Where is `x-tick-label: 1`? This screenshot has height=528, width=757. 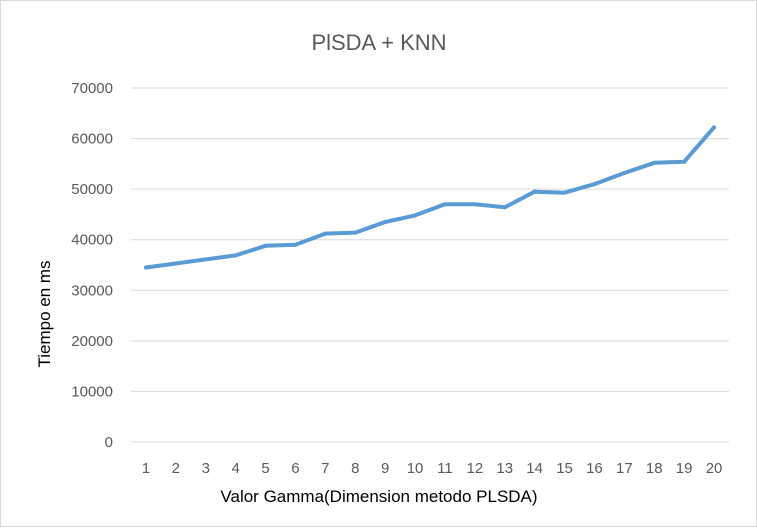 x-tick-label: 1 is located at coordinates (146, 468).